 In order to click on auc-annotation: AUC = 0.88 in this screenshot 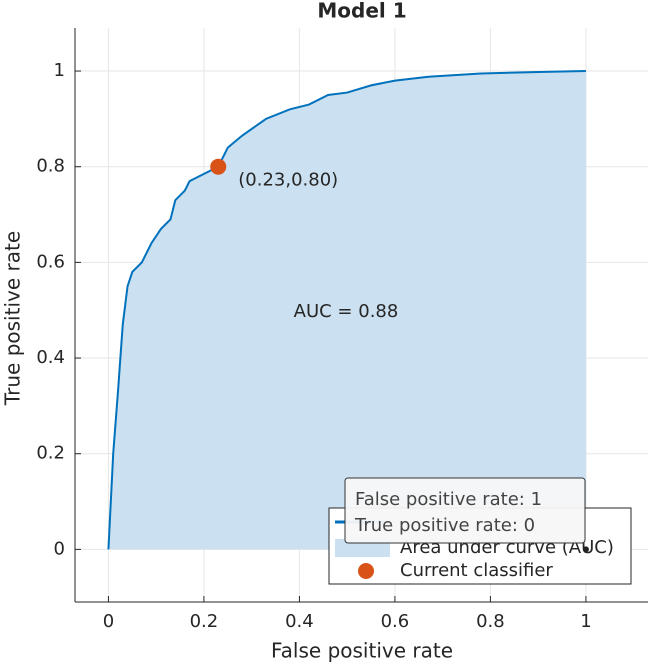, I will do `click(346, 311)`.